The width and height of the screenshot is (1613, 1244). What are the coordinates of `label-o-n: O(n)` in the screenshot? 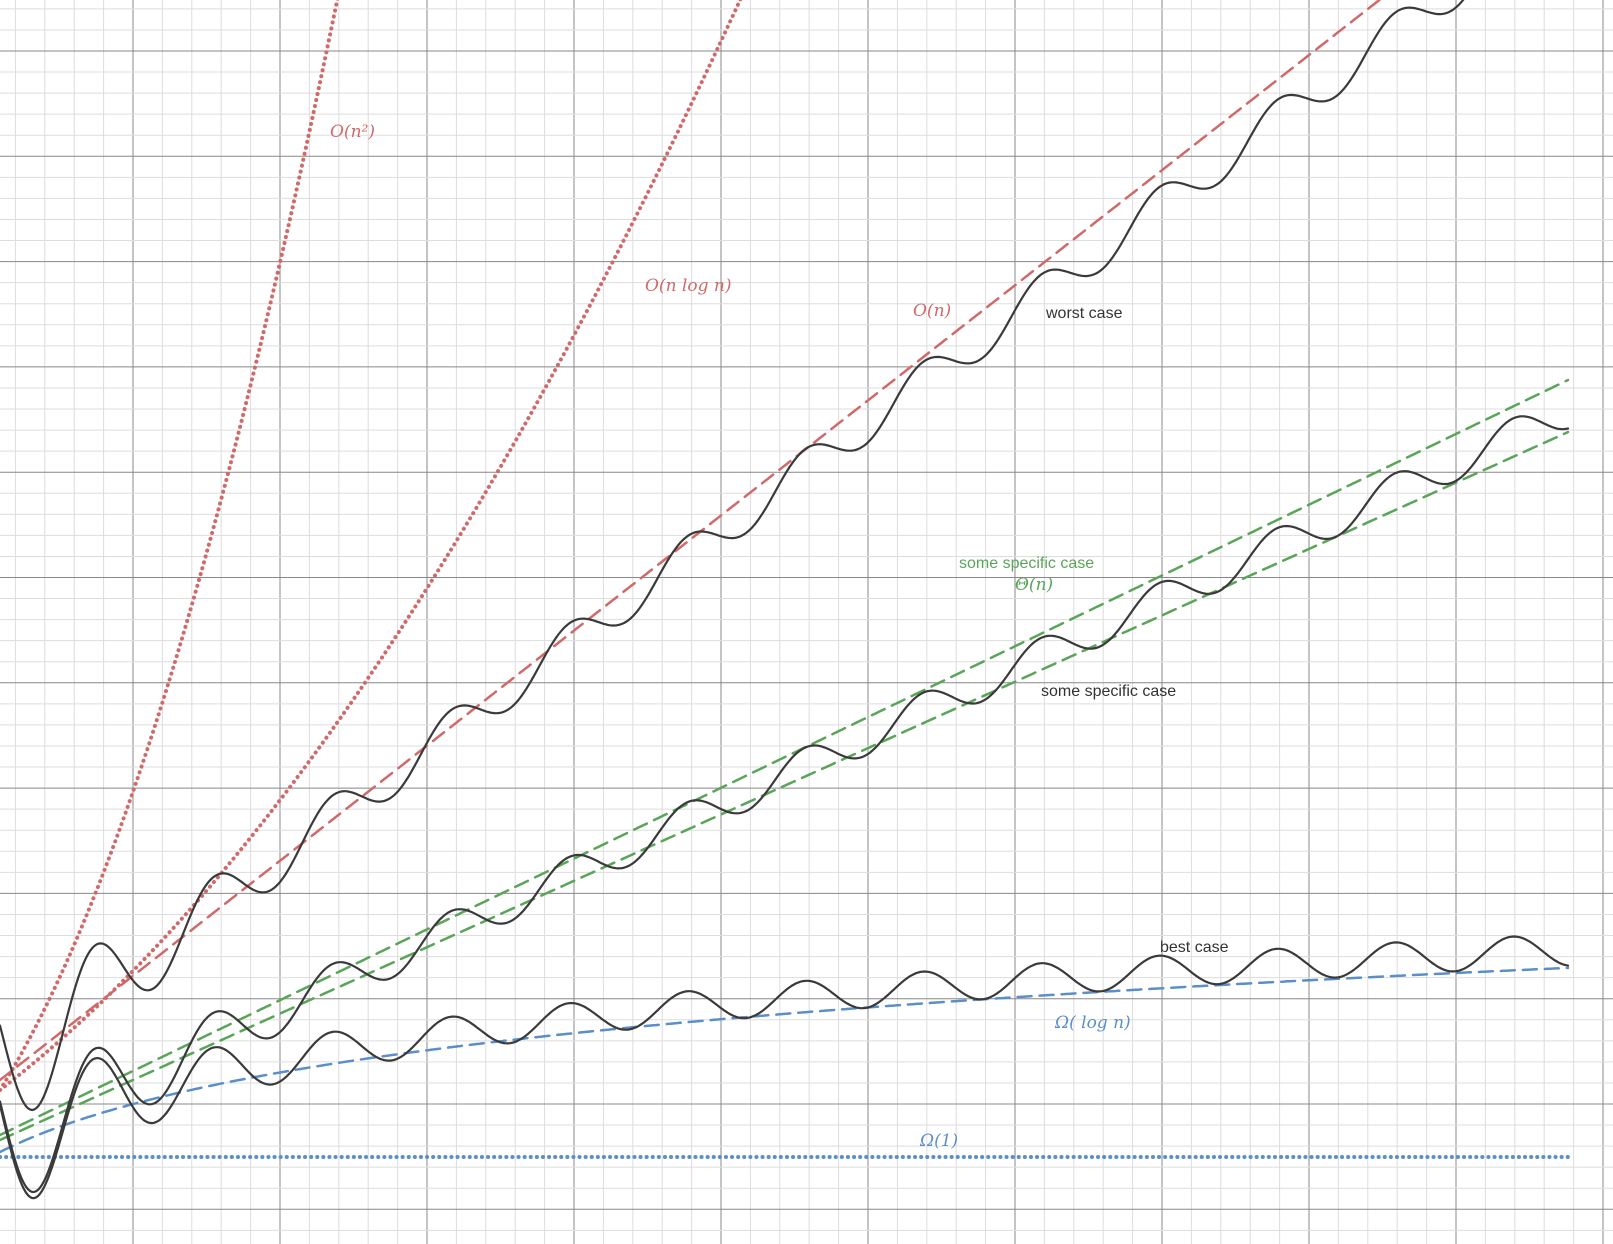 It's located at (932, 311).